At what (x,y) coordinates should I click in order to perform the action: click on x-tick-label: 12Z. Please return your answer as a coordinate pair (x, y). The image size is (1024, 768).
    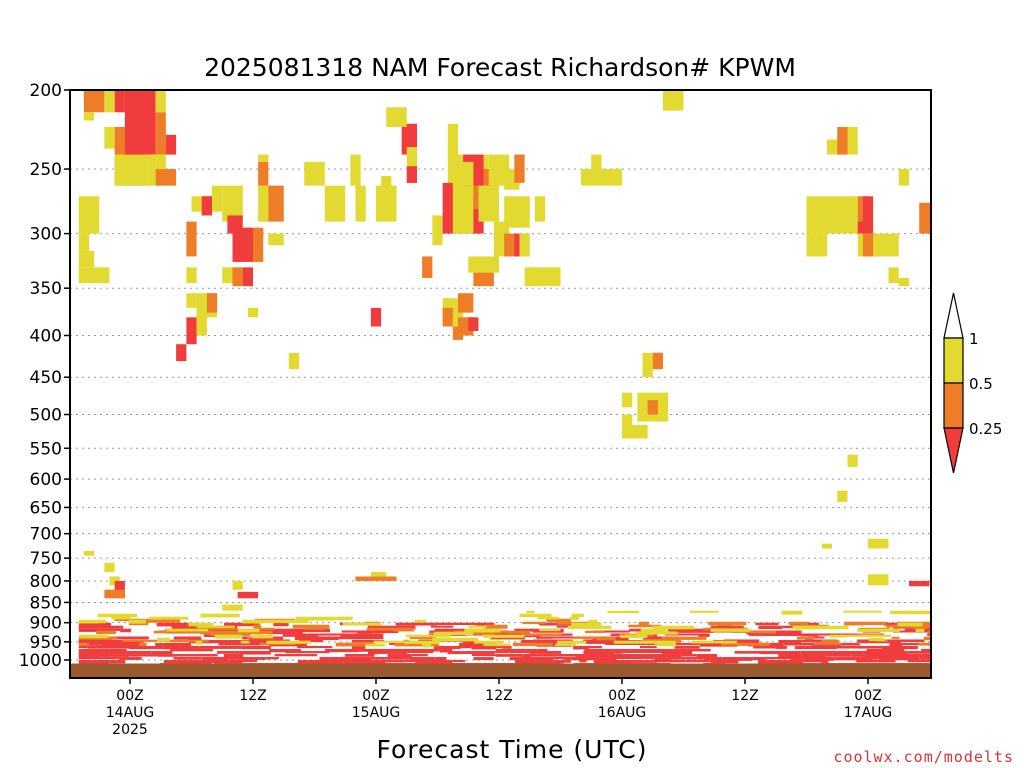
    Looking at the image, I should click on (744, 696).